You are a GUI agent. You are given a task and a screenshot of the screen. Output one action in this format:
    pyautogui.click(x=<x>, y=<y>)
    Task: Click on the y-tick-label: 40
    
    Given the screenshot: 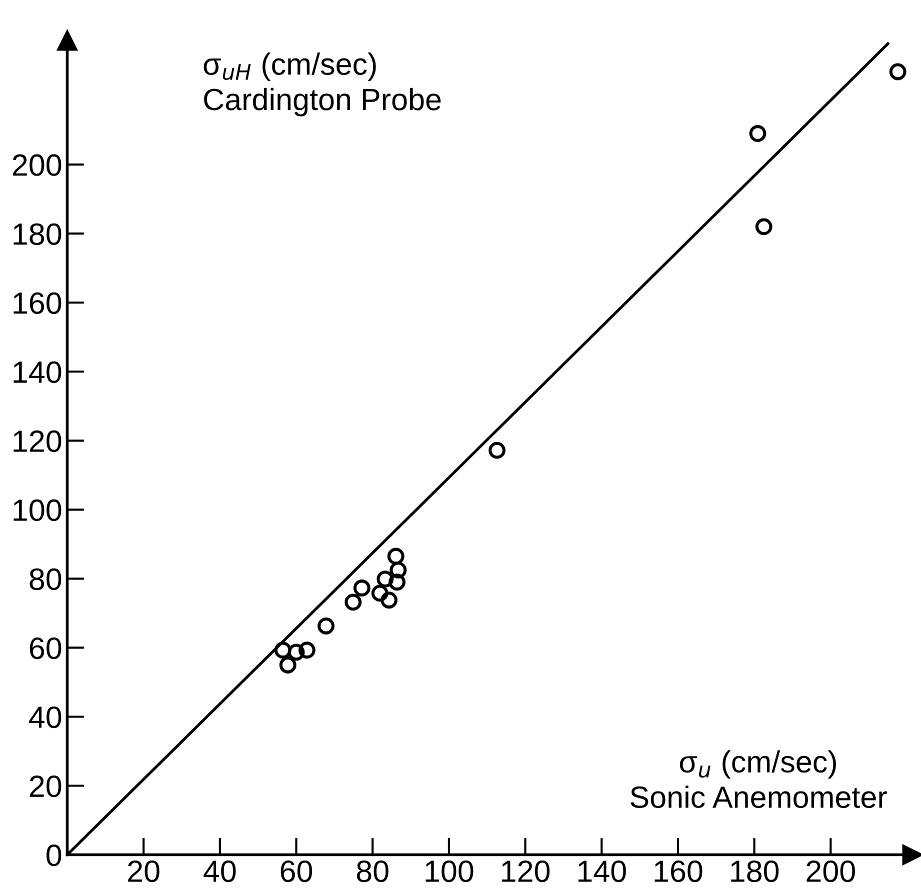 What is the action you would take?
    pyautogui.click(x=45, y=717)
    